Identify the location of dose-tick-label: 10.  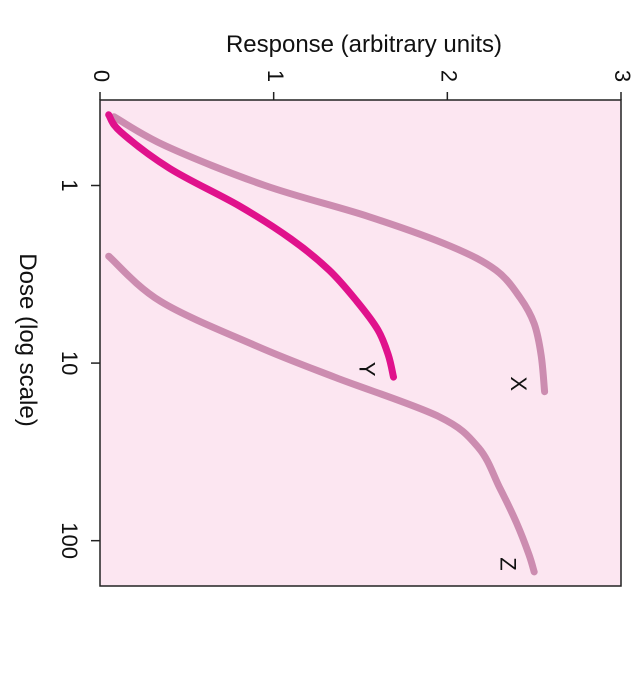
(69, 363).